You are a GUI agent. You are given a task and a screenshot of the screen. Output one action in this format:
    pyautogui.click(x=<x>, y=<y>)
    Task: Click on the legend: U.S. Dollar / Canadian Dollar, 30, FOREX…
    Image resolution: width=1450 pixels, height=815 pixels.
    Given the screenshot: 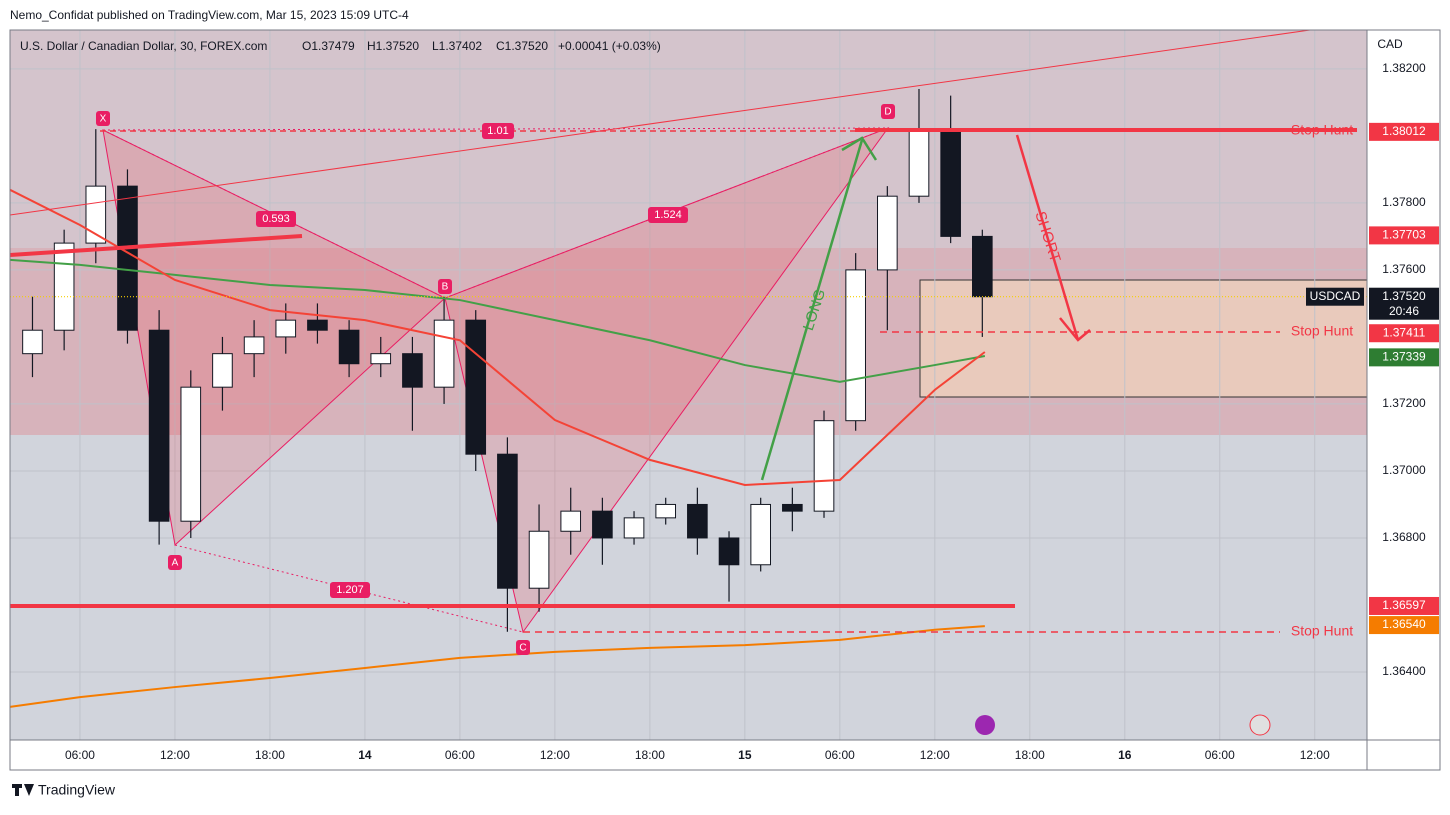 What is the action you would take?
    pyautogui.click(x=340, y=46)
    